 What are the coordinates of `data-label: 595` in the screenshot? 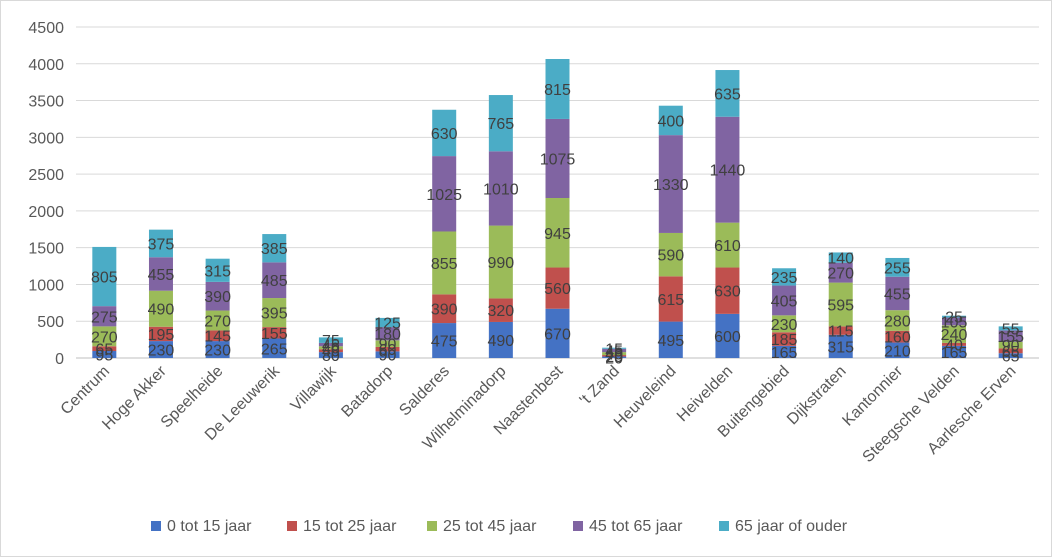 It's located at (840, 305).